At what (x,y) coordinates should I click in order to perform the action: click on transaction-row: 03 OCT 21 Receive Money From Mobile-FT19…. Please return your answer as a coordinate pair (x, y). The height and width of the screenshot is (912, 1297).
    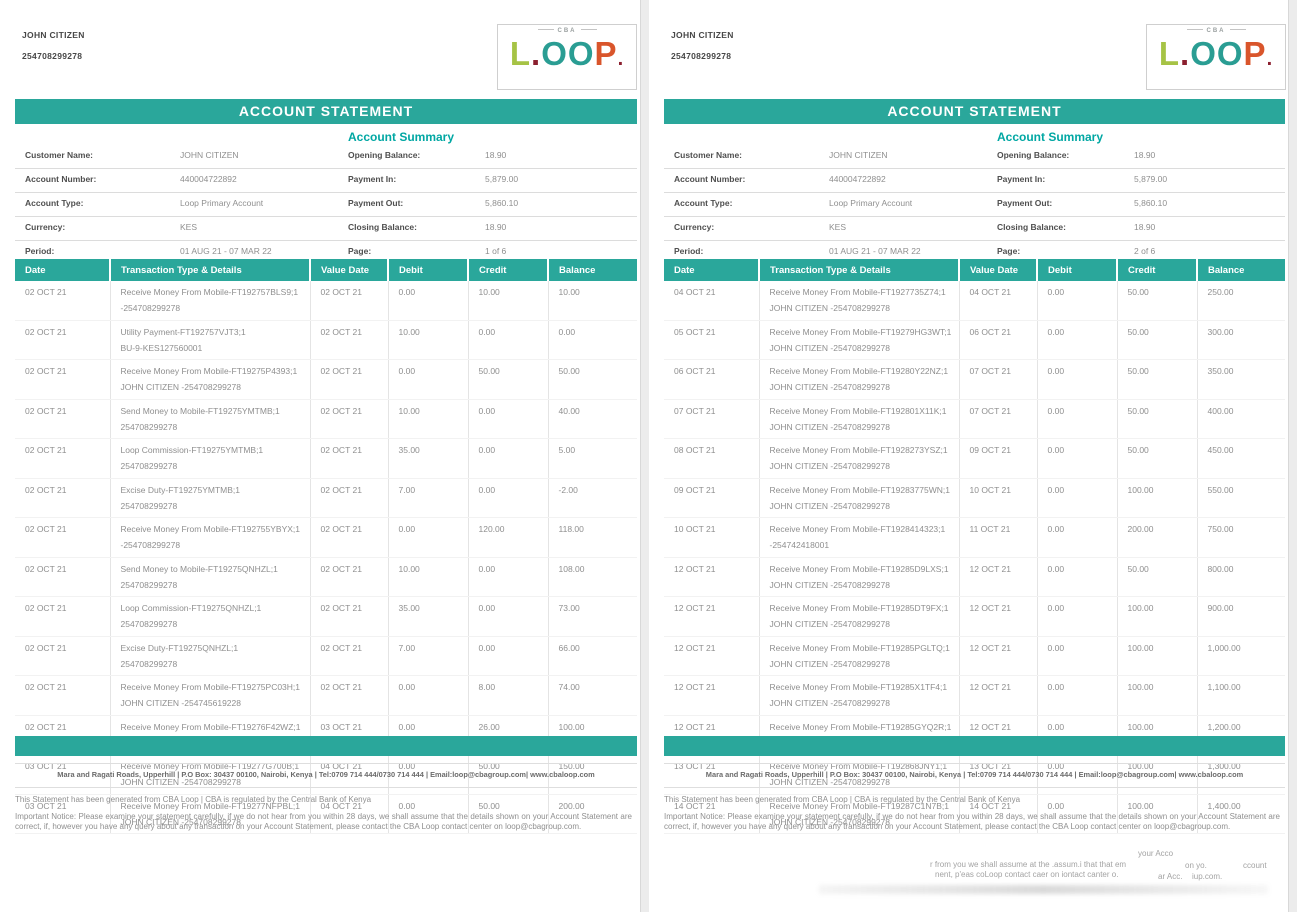
    Looking at the image, I should click on (326, 814).